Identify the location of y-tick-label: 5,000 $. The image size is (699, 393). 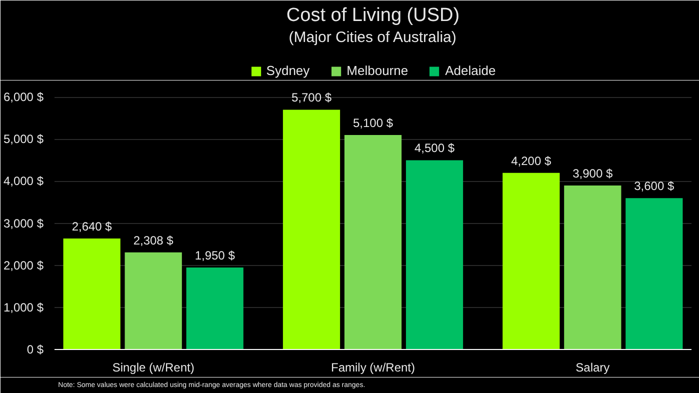
(23, 139).